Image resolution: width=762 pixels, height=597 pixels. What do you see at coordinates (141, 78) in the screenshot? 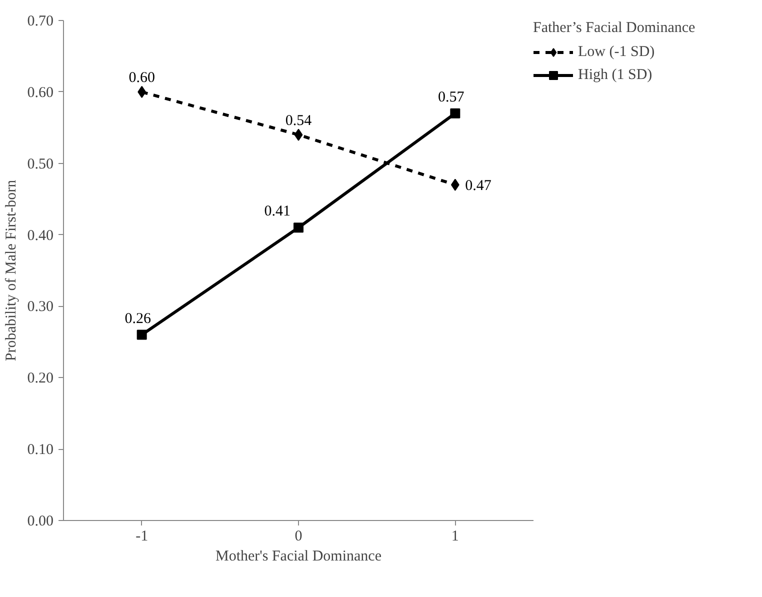
I see `data-label: 0.60` at bounding box center [141, 78].